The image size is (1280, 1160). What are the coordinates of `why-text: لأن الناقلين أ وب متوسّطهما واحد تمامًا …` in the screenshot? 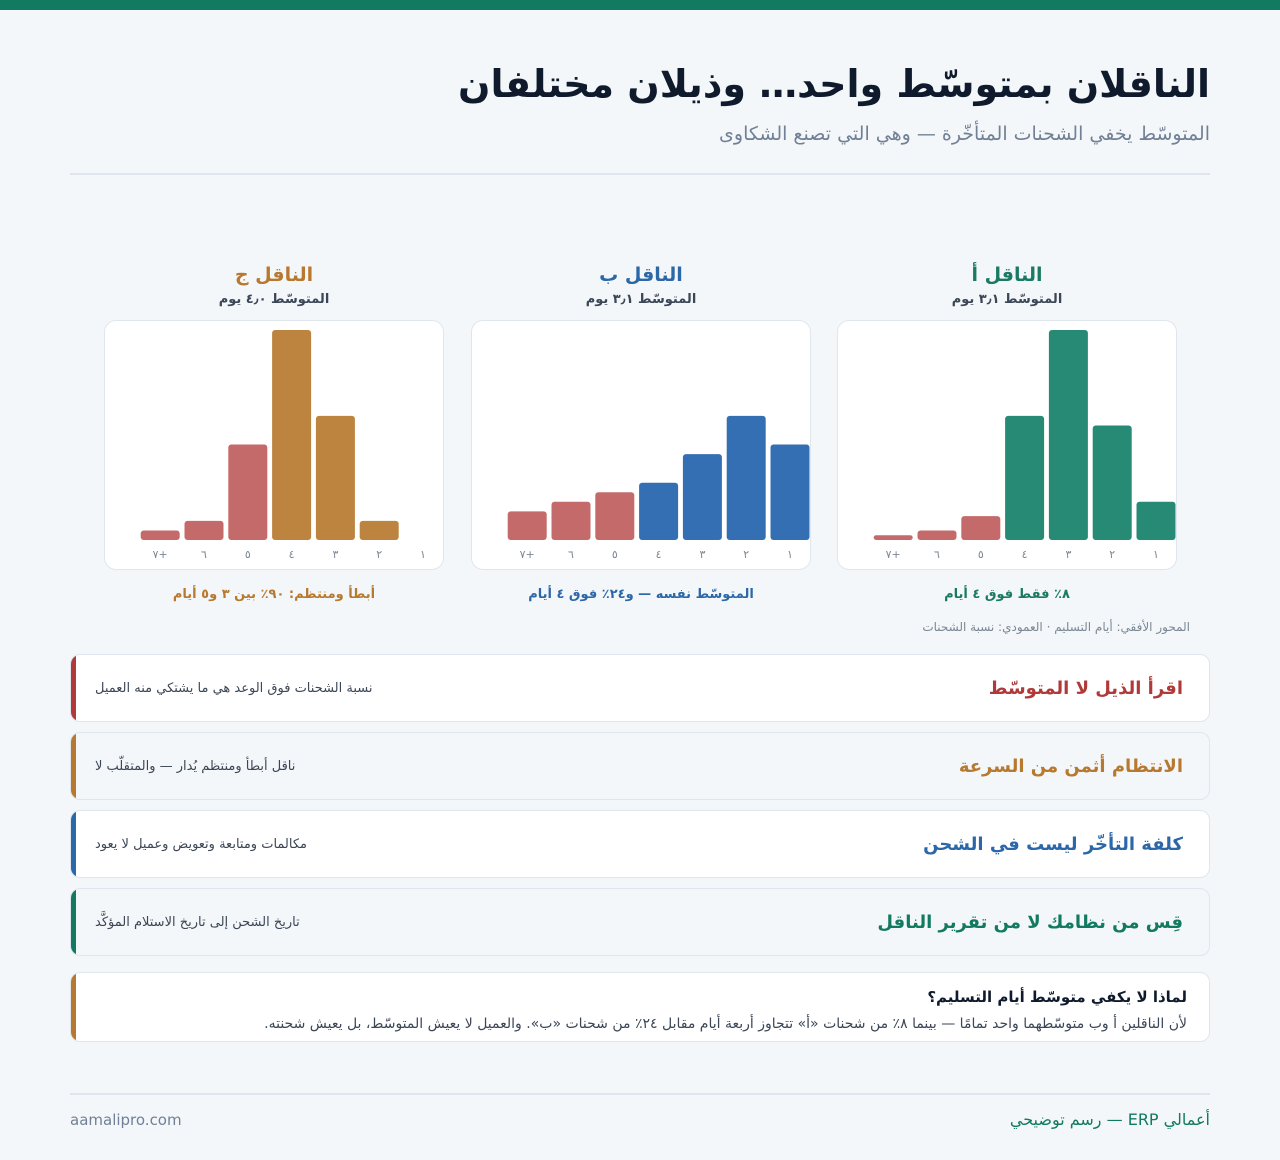 It's located at (725, 1024).